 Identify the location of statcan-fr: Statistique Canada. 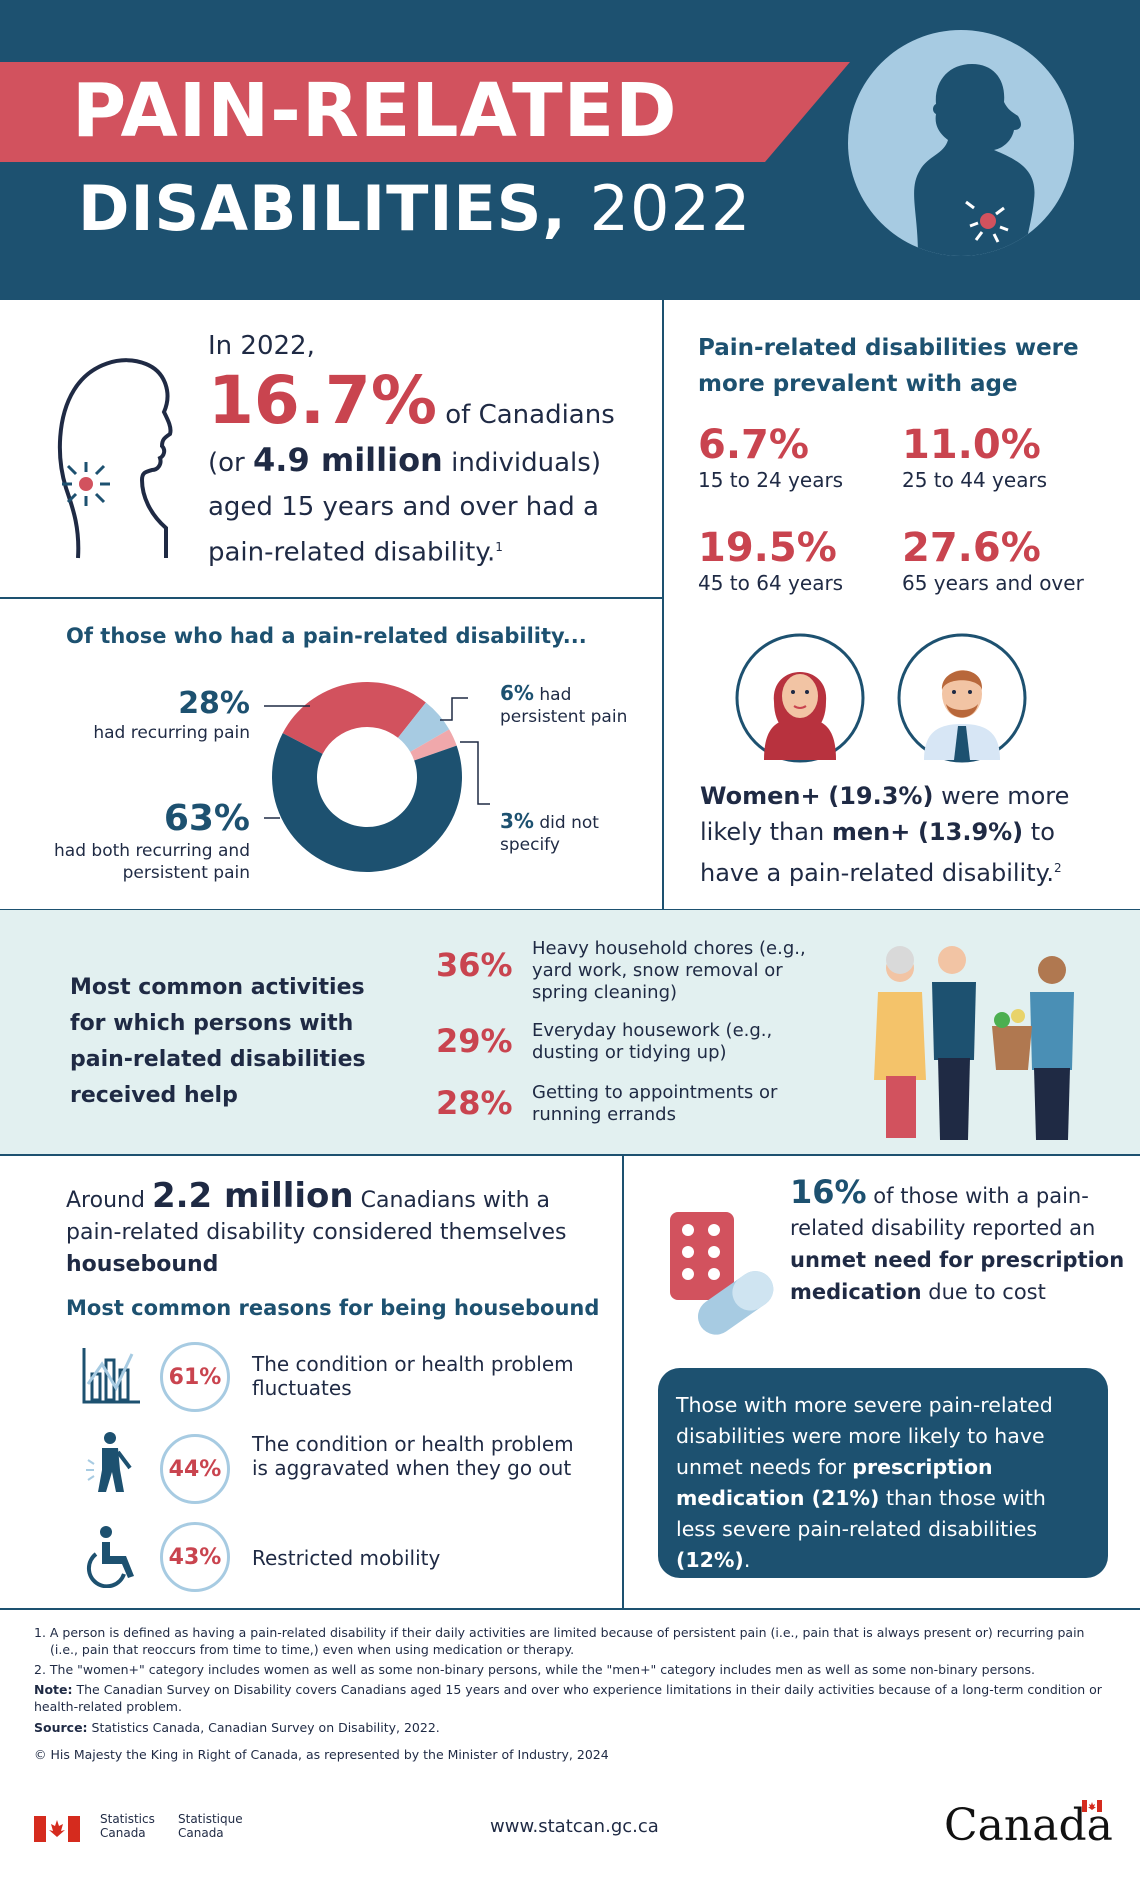
(218, 1826).